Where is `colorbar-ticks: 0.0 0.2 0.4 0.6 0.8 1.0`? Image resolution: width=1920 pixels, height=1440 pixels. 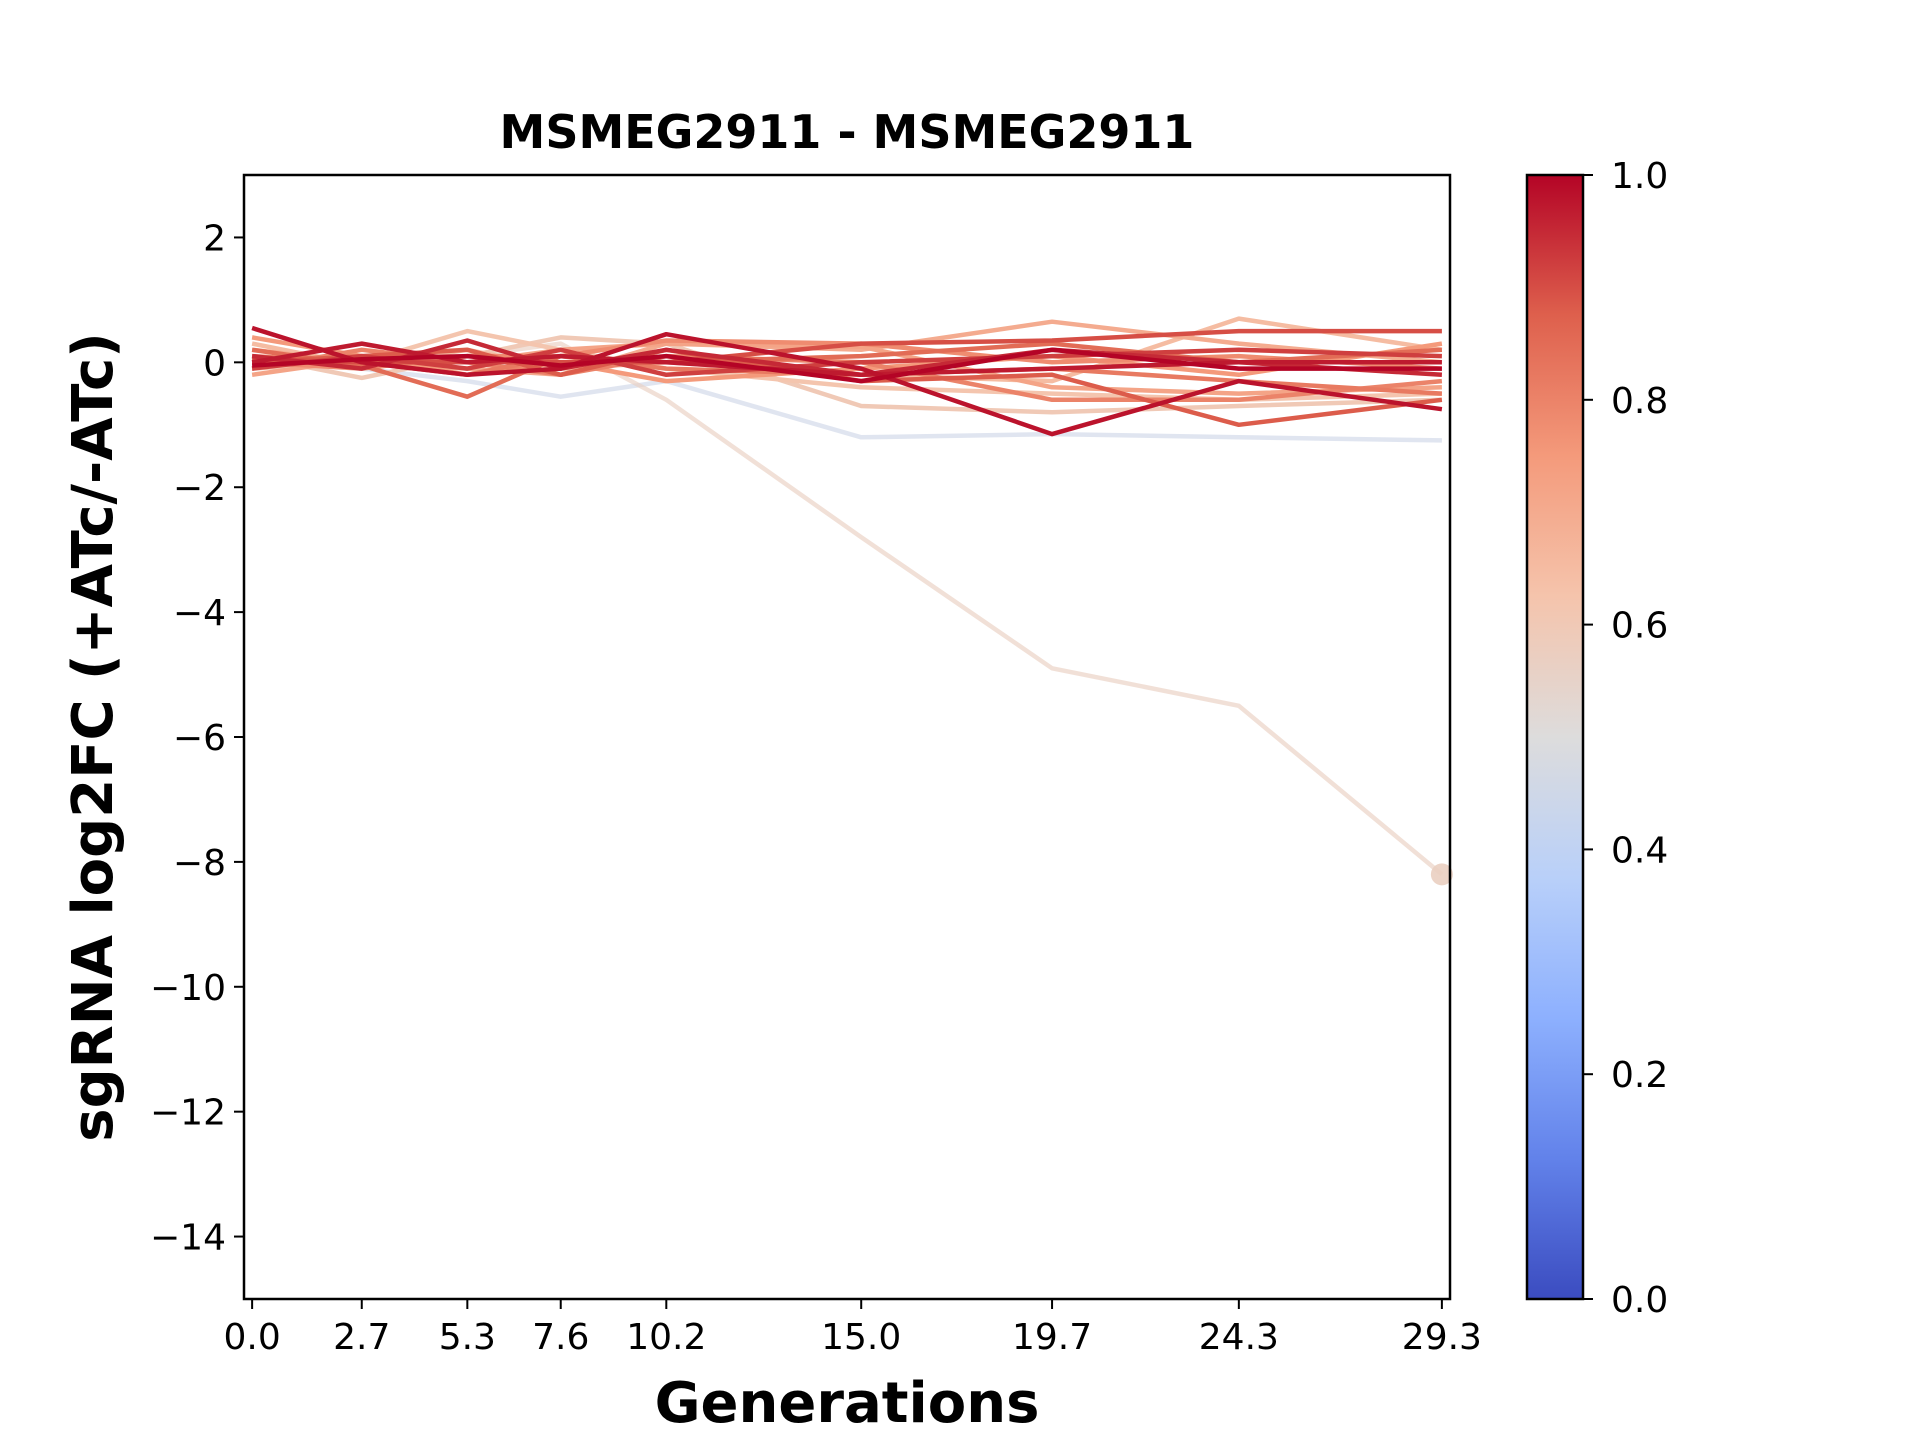
colorbar-ticks: 0.0 0.2 0.4 0.6 0.8 1.0 is located at coordinates (1625, 738).